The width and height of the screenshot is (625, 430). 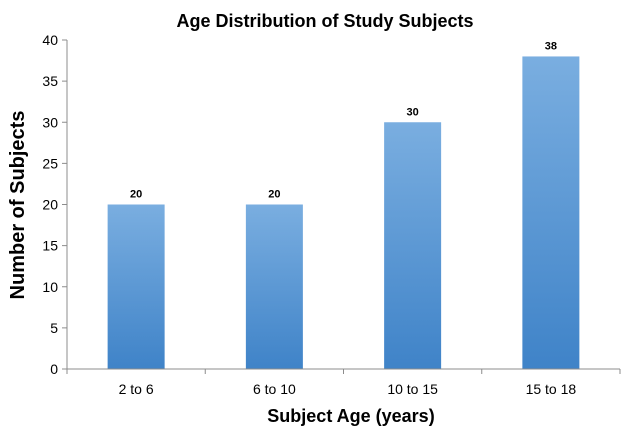 What do you see at coordinates (50, 205) in the screenshot?
I see `y-tick-label: 20` at bounding box center [50, 205].